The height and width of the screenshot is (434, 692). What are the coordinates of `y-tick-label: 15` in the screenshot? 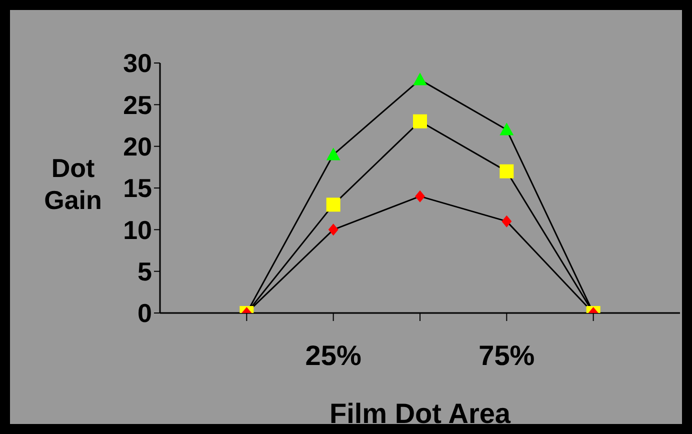 It's located at (137, 188).